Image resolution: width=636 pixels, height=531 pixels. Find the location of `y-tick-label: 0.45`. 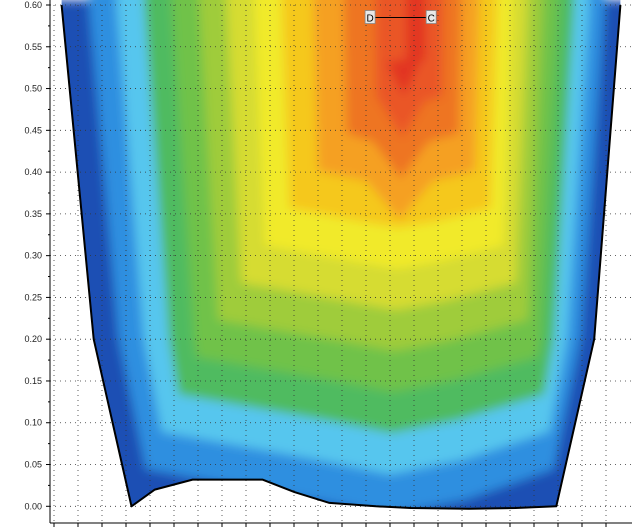

y-tick-label: 0.45 is located at coordinates (33, 130).